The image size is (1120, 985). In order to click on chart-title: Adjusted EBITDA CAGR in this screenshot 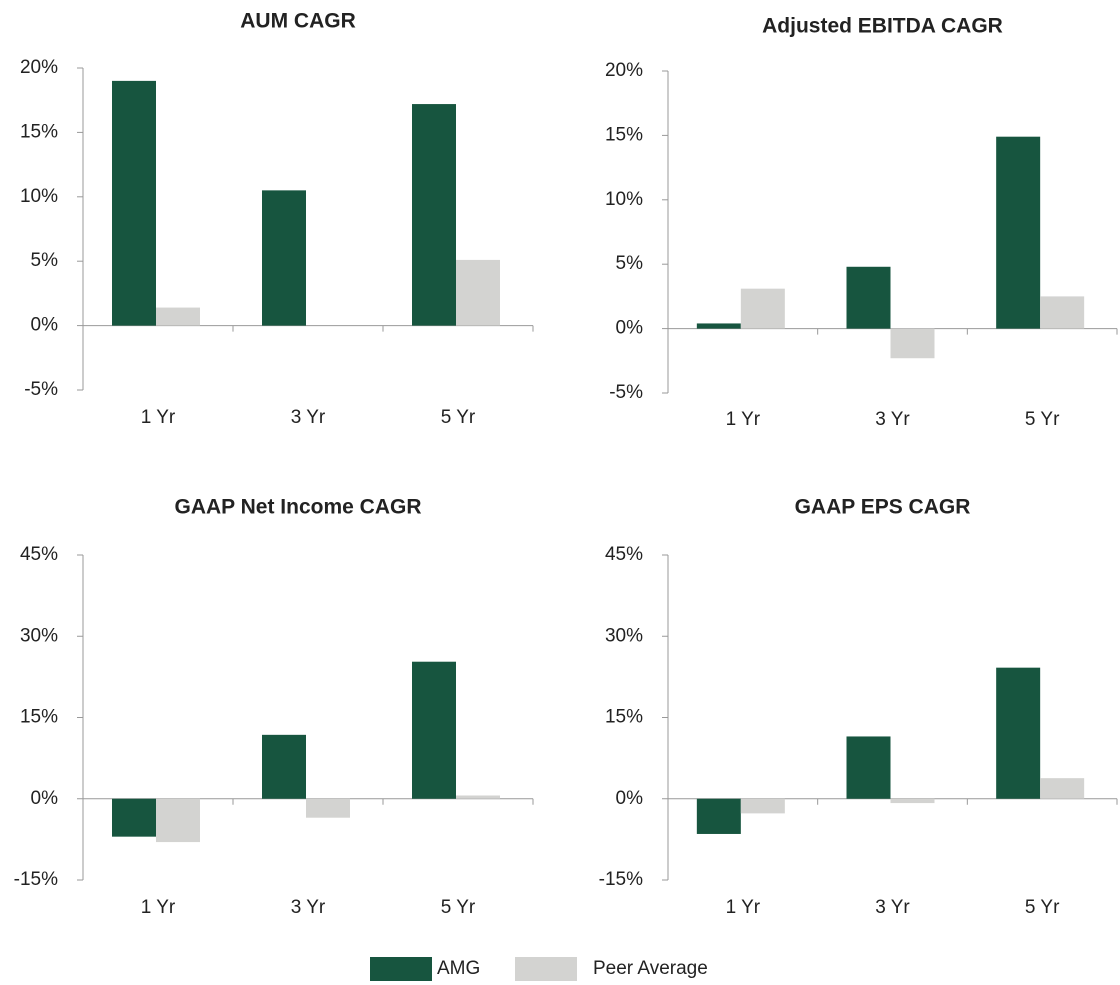, I will do `click(882, 26)`.